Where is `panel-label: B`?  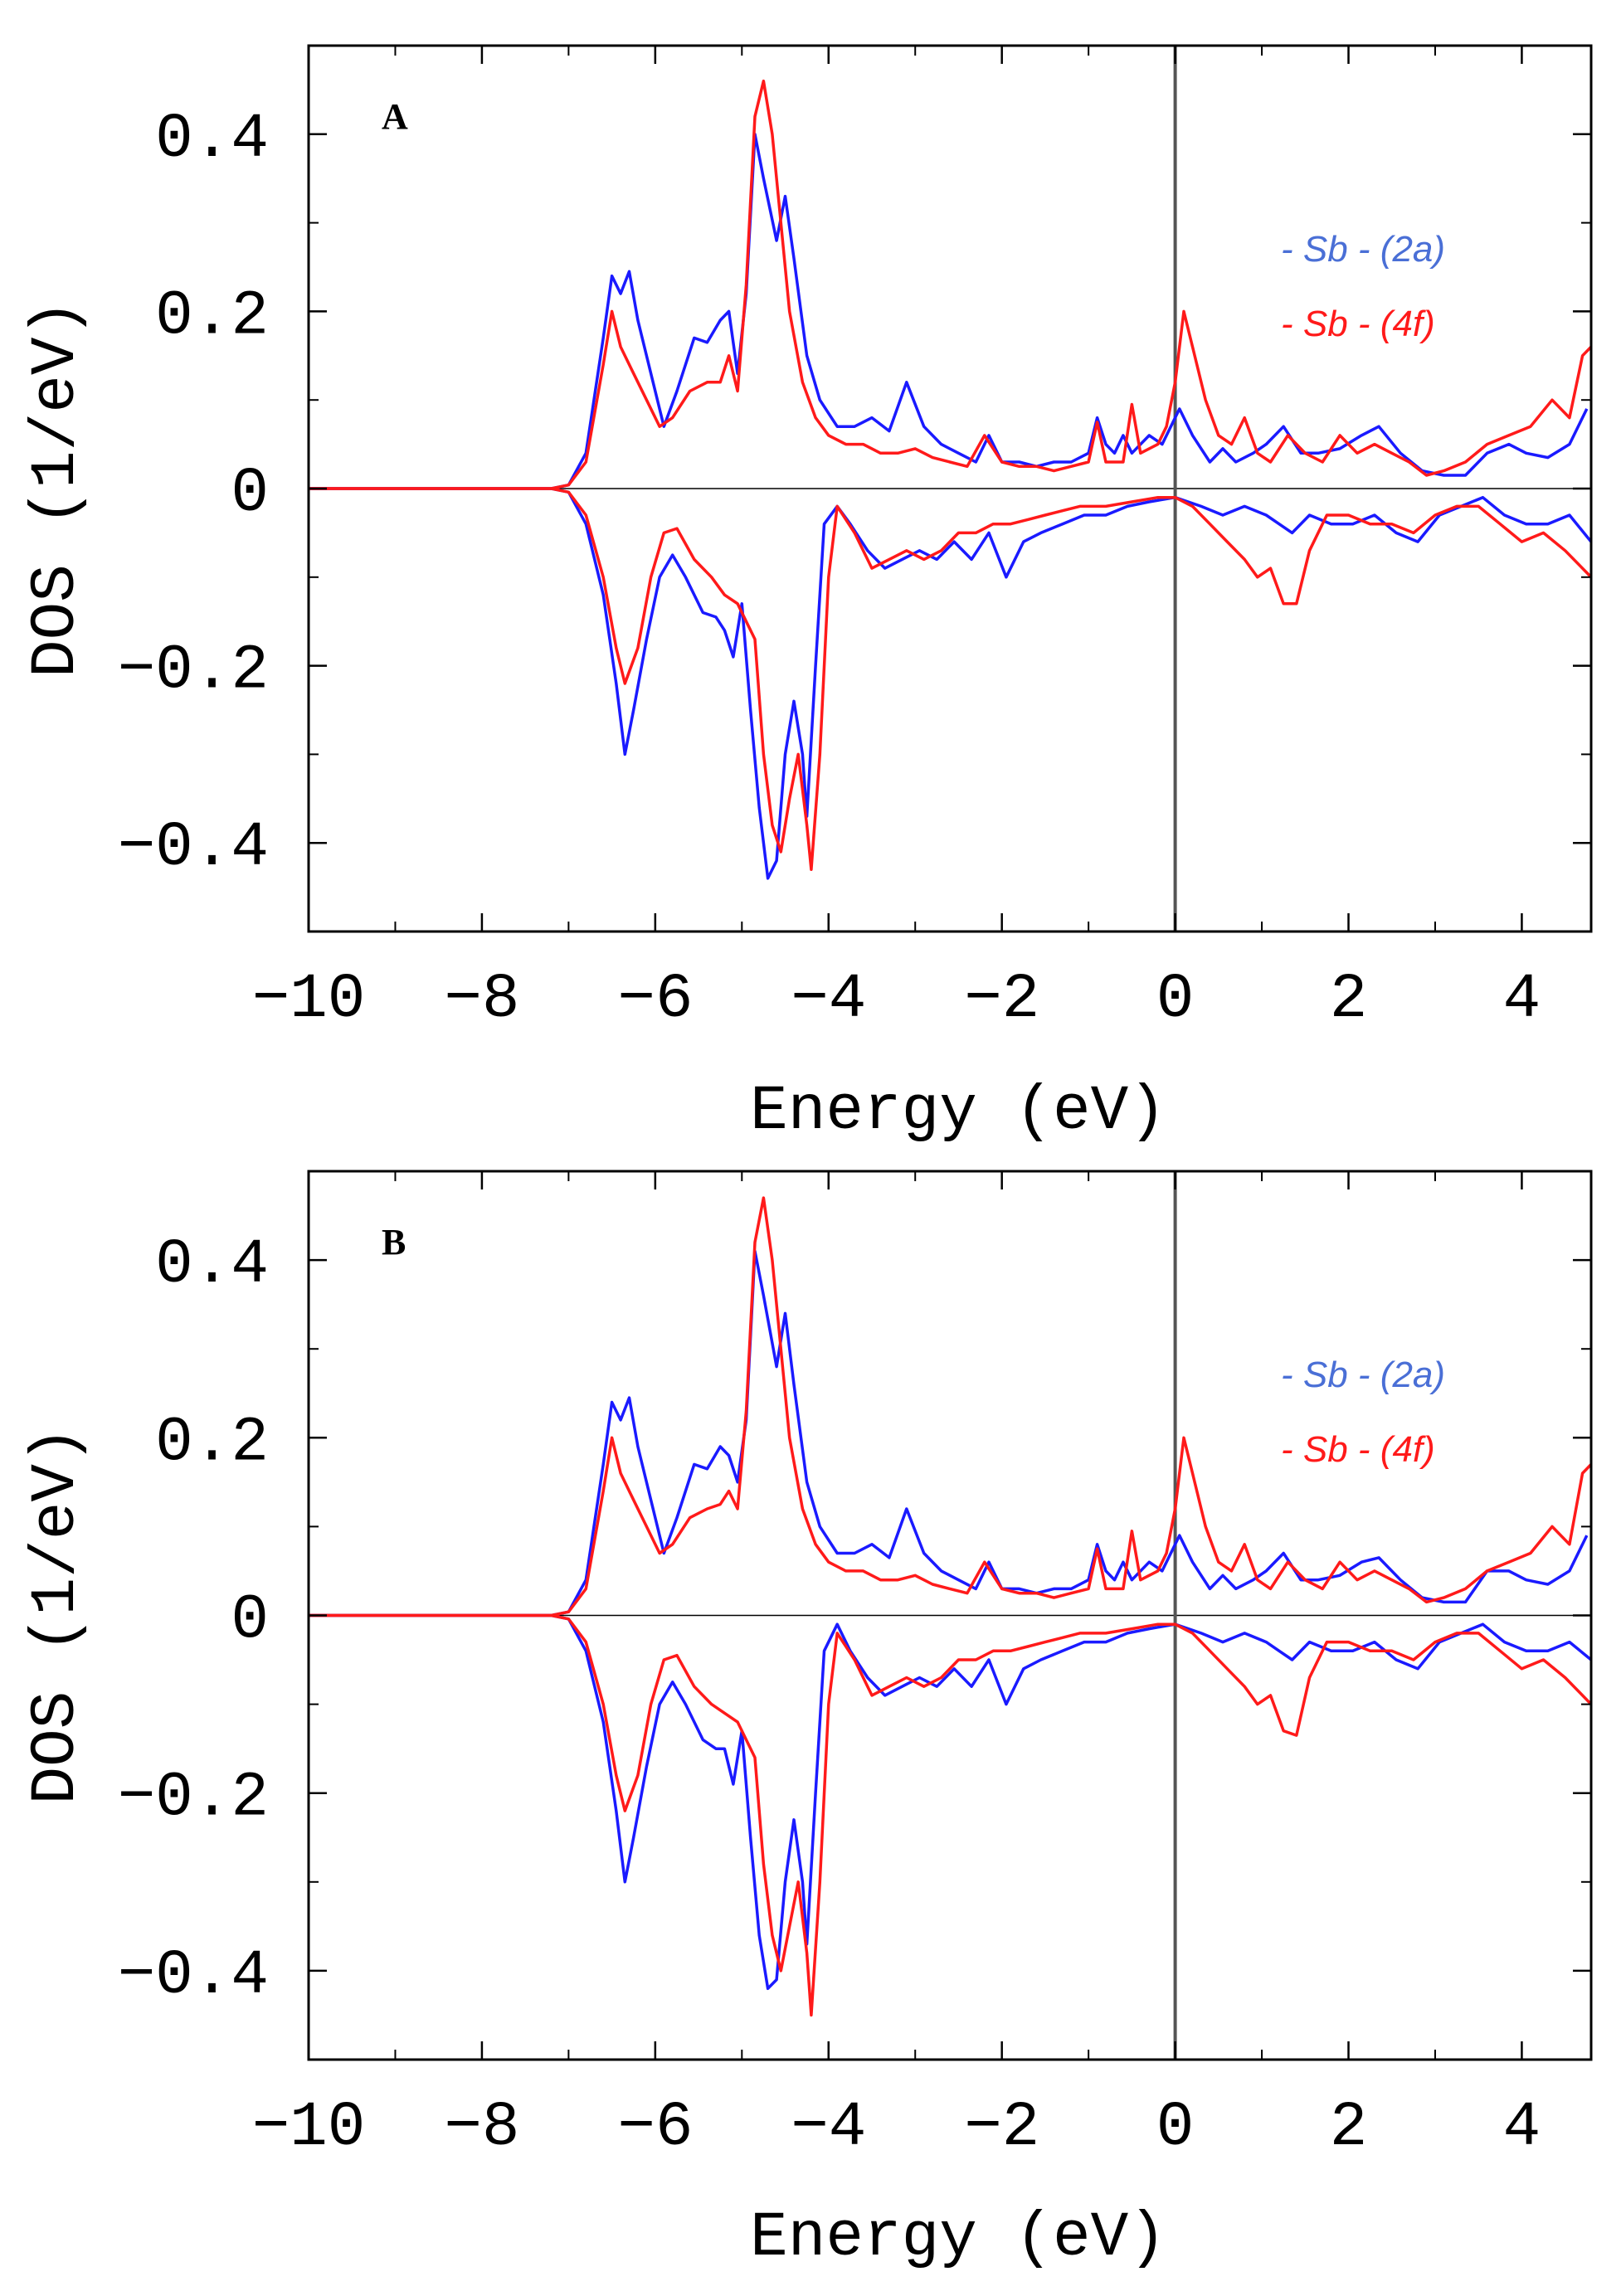 panel-label: B is located at coordinates (394, 1242).